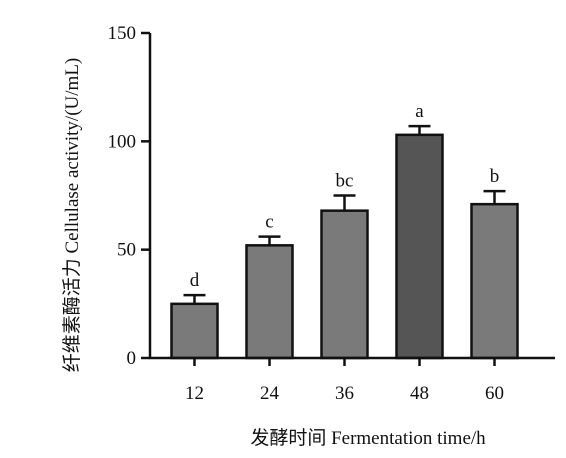  Describe the element at coordinates (495, 176) in the screenshot. I see `significance-label-60: b` at that location.